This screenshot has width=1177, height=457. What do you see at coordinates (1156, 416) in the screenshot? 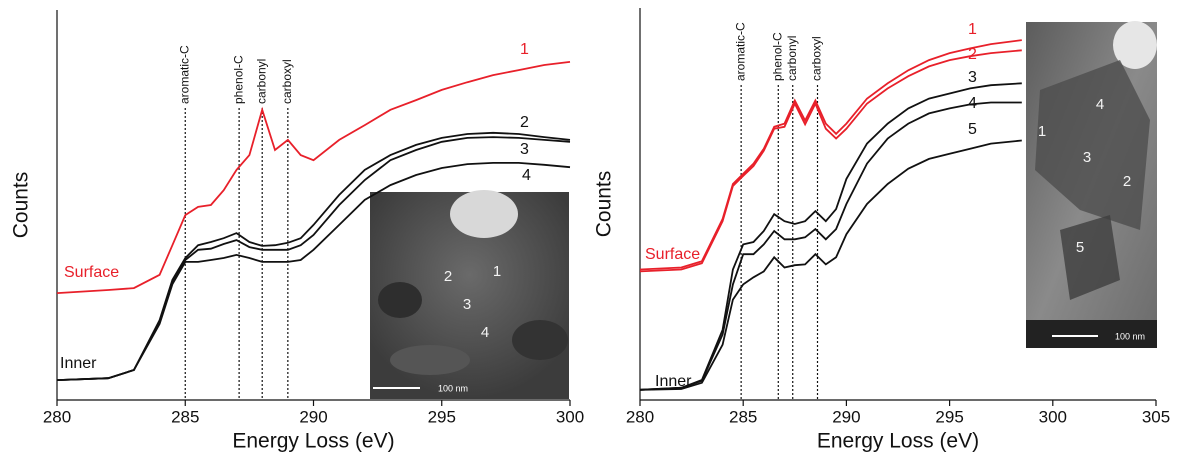
I see `x-tick-label: 305` at bounding box center [1156, 416].